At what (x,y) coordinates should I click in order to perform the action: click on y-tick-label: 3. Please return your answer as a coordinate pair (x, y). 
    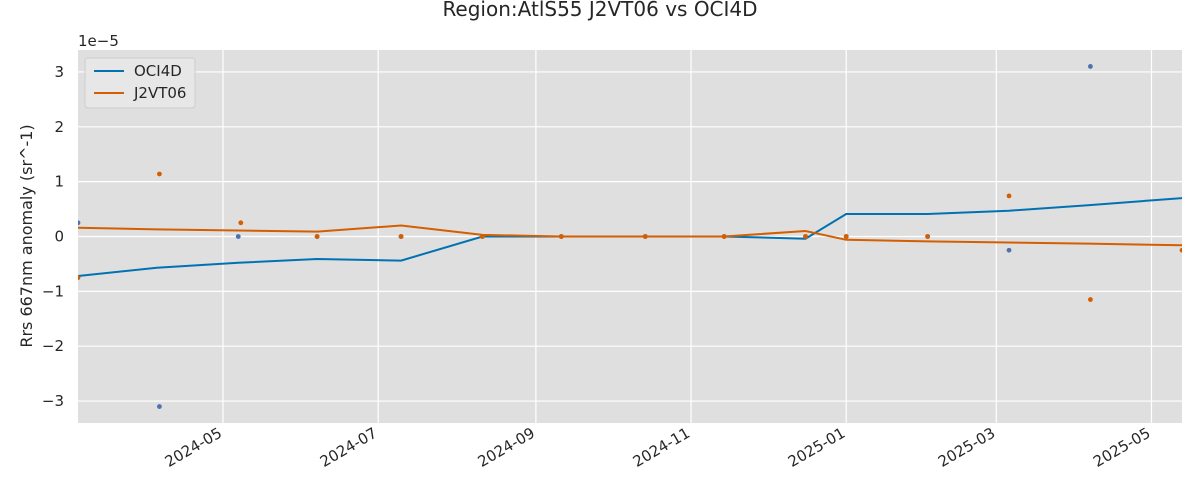
    Looking at the image, I should click on (59, 72).